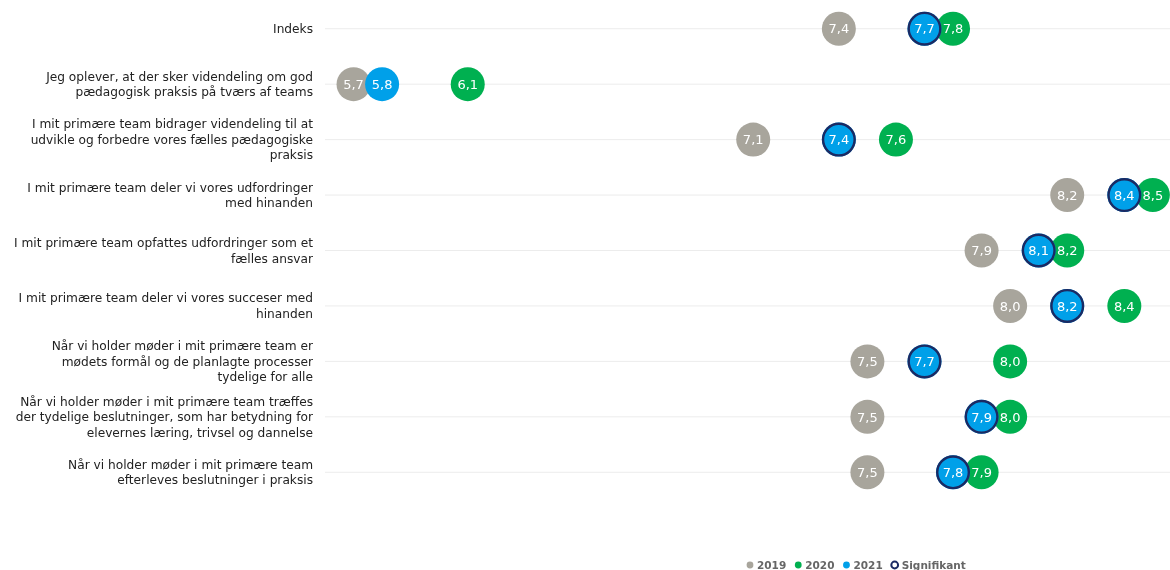 The height and width of the screenshot is (570, 1170). Describe the element at coordinates (868, 564) in the screenshot. I see `legend-label: 2021` at that location.